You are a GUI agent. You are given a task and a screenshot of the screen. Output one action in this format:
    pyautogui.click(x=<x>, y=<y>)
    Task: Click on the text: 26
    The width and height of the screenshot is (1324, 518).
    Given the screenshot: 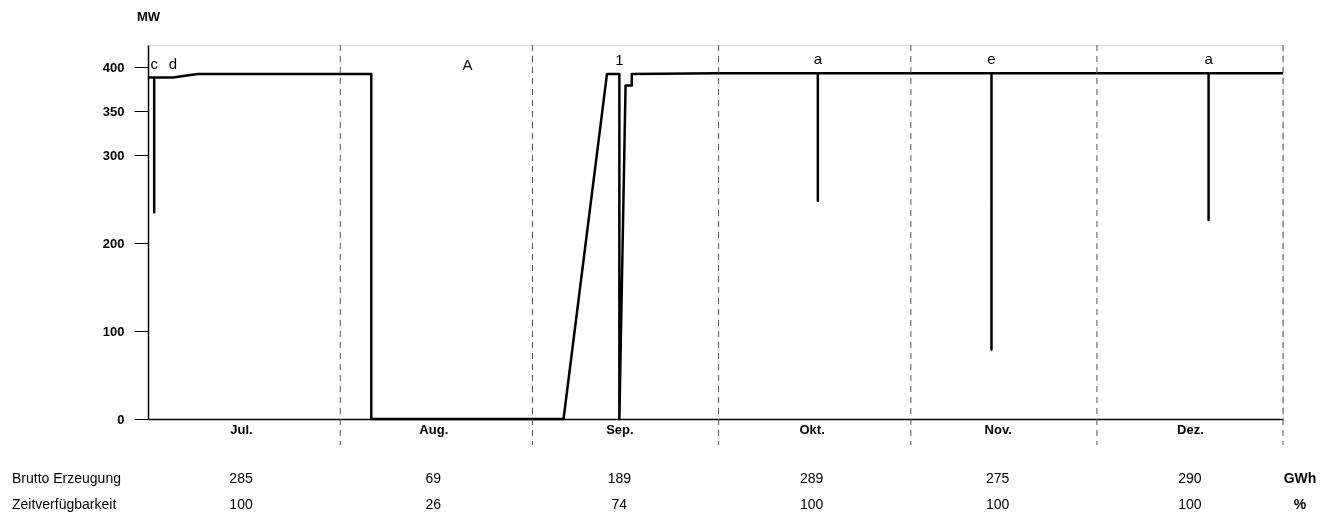 What is the action you would take?
    pyautogui.click(x=433, y=504)
    